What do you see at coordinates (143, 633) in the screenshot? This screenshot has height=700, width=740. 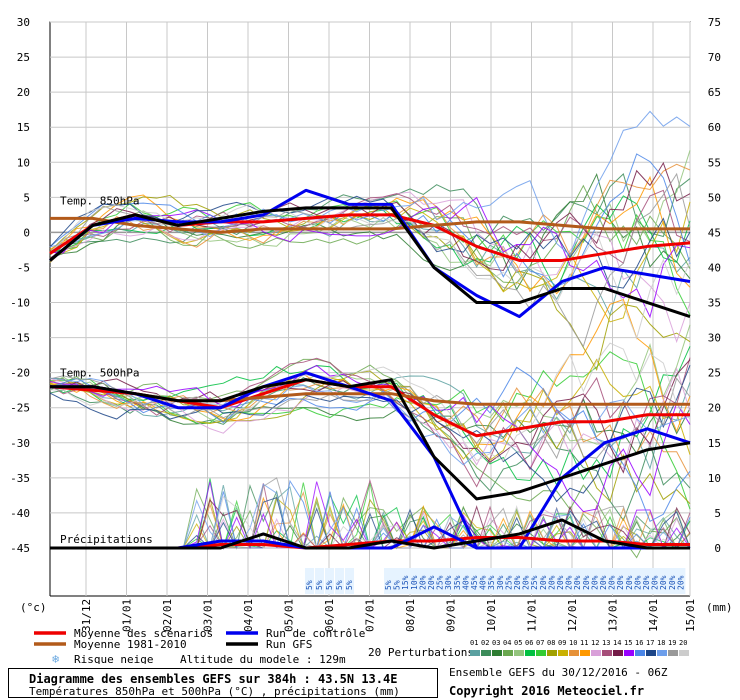 I see `legend-label: Moyenne des scénarios` at bounding box center [143, 633].